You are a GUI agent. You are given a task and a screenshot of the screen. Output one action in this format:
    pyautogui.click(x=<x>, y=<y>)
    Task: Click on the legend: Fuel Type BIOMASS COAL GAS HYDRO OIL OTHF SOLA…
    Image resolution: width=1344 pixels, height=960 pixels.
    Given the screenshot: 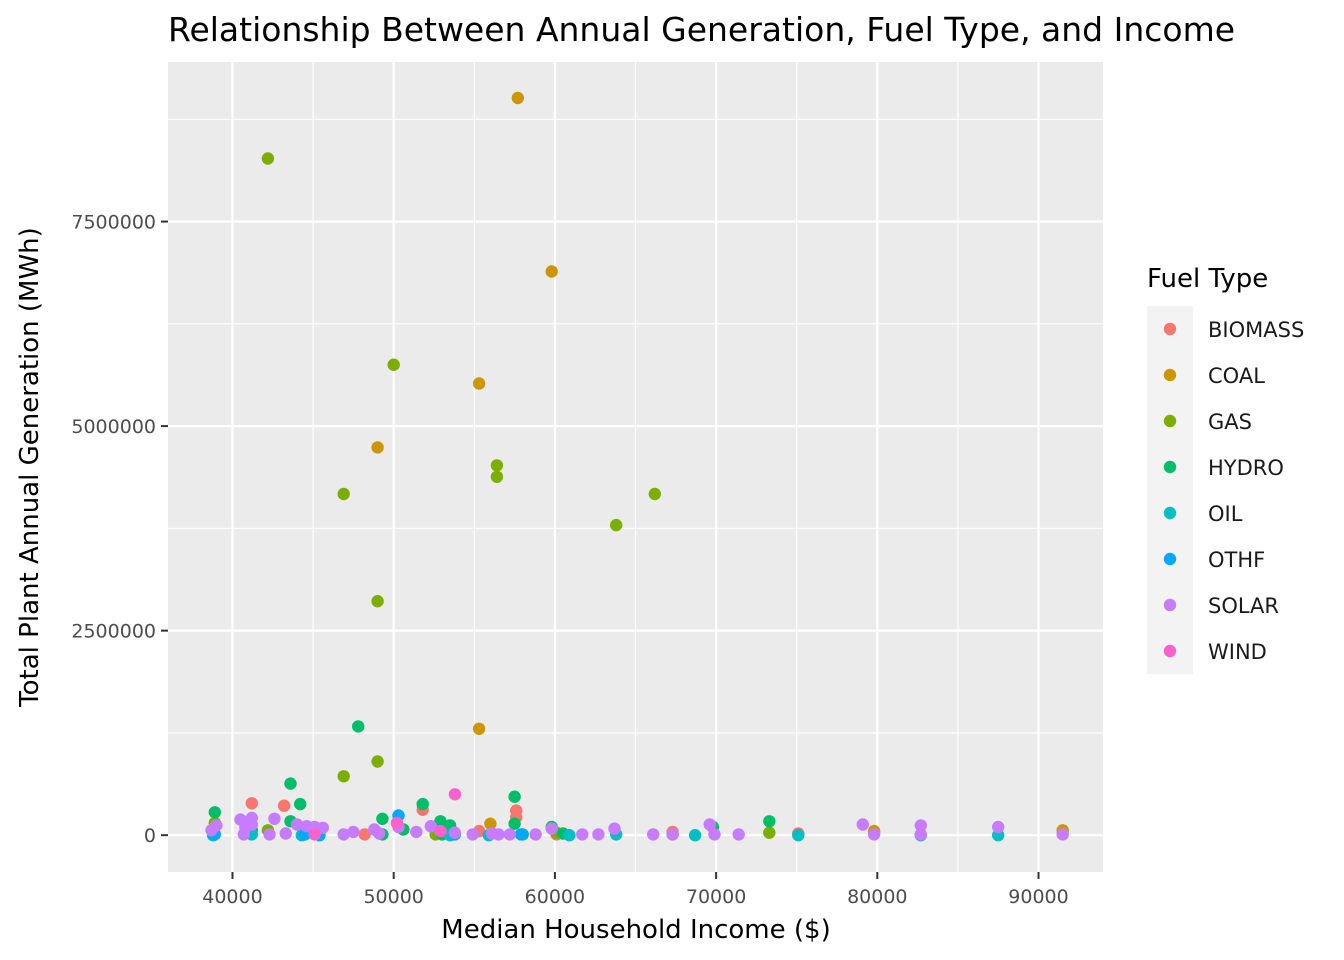 What is the action you would take?
    pyautogui.click(x=1225, y=469)
    